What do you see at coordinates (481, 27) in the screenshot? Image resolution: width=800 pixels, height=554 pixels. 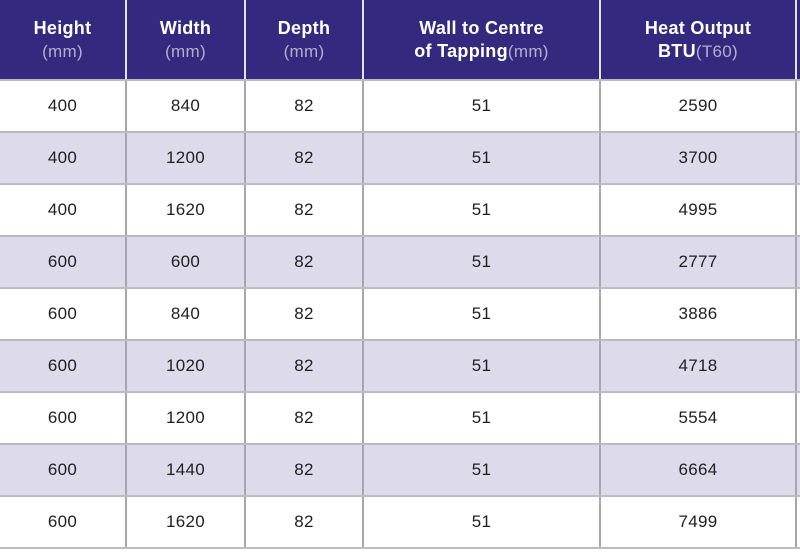 I see `col-header-title: Wall to Centre` at bounding box center [481, 27].